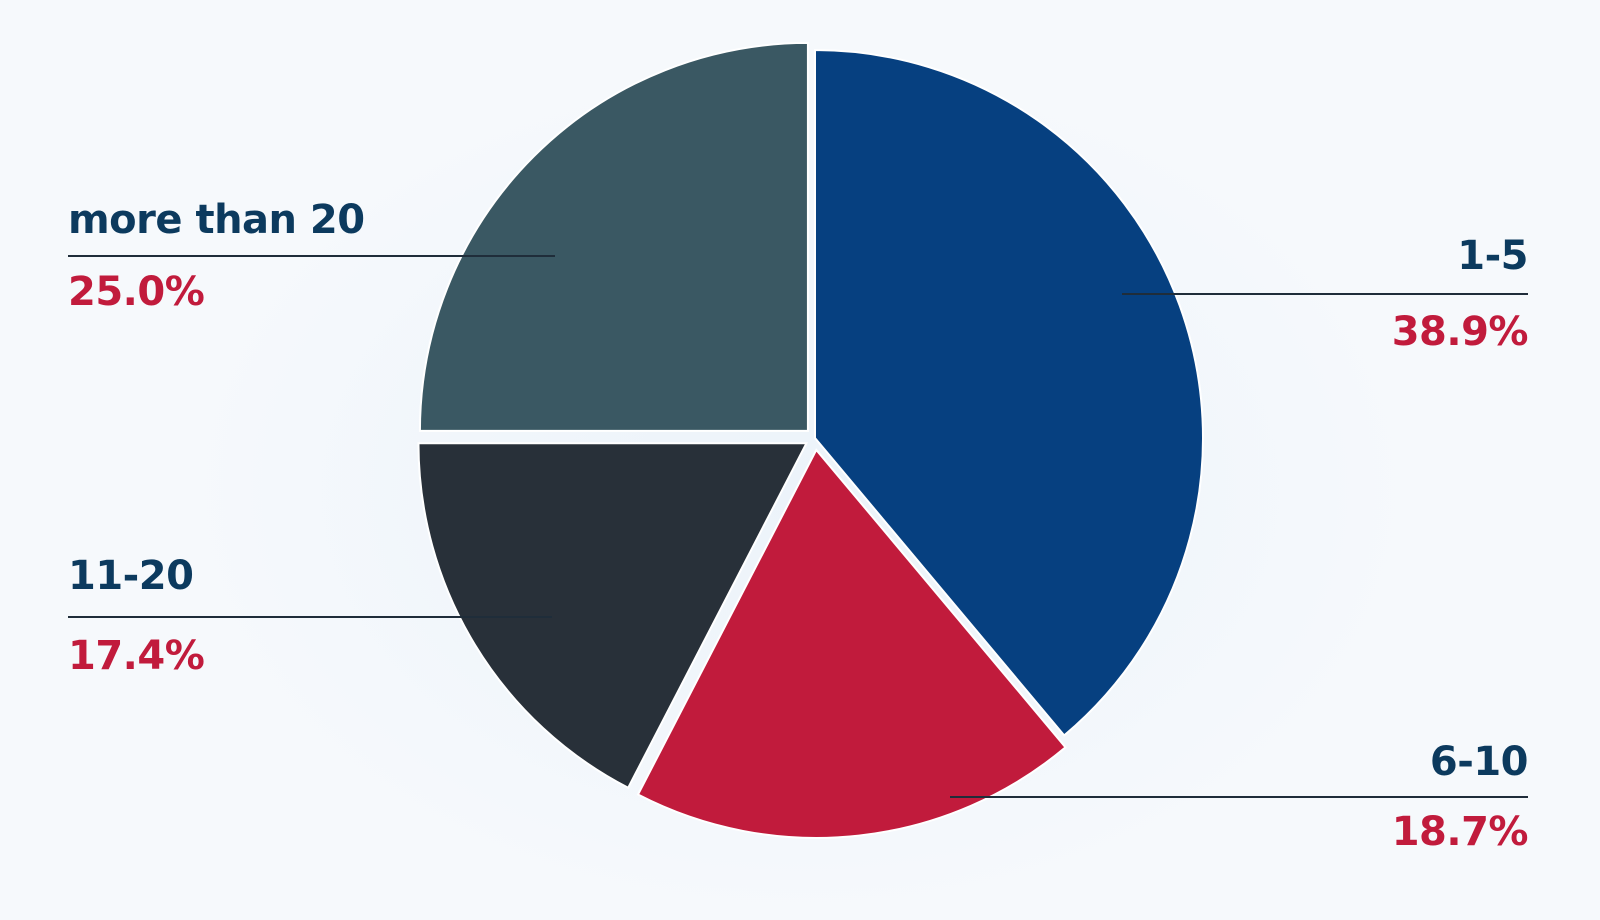 This screenshot has width=1600, height=920. I want to click on slice-value-6-10: 18.7%, so click(1460, 832).